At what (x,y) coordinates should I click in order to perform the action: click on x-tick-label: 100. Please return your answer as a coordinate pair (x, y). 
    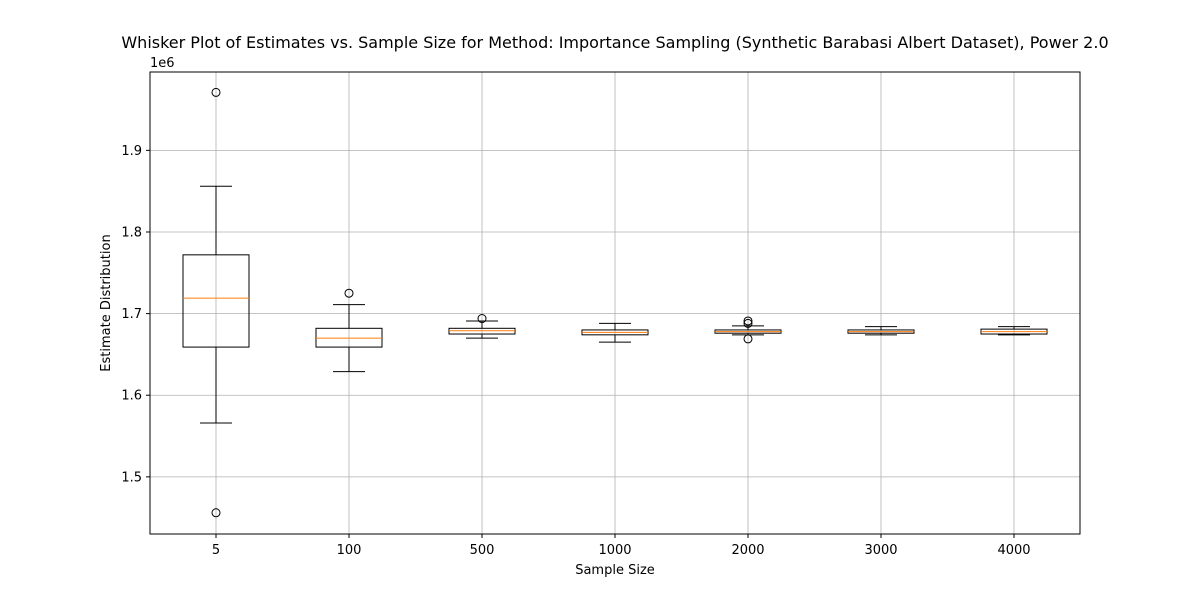
    Looking at the image, I should click on (349, 550).